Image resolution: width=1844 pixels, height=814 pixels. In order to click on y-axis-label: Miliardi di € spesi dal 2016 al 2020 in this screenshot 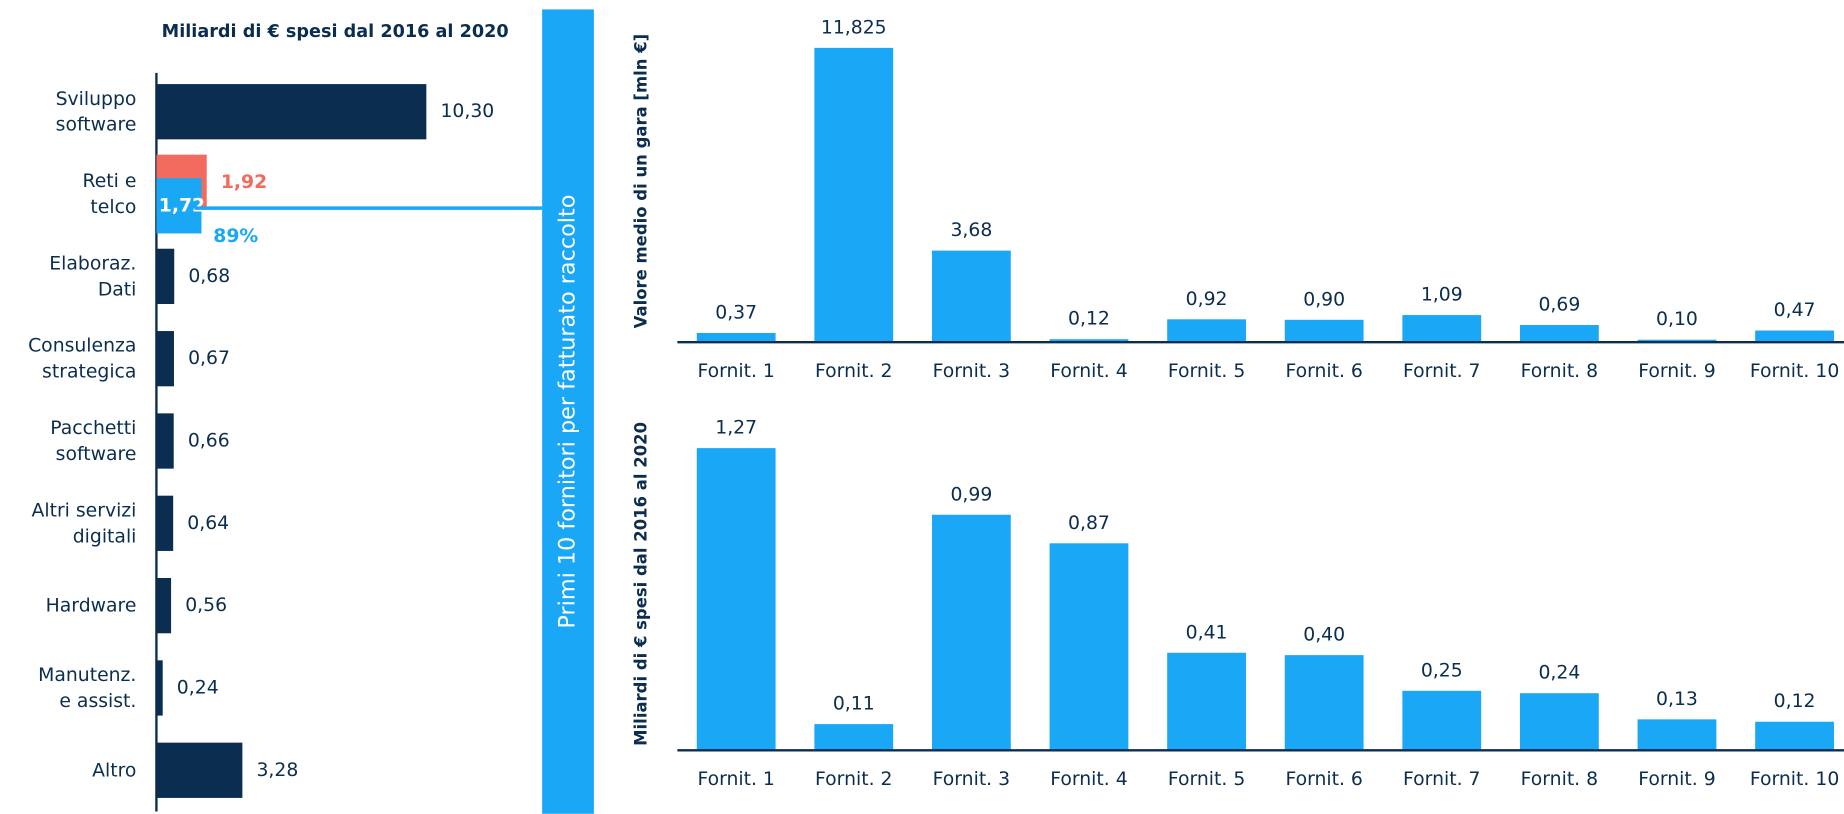, I will do `click(641, 584)`.